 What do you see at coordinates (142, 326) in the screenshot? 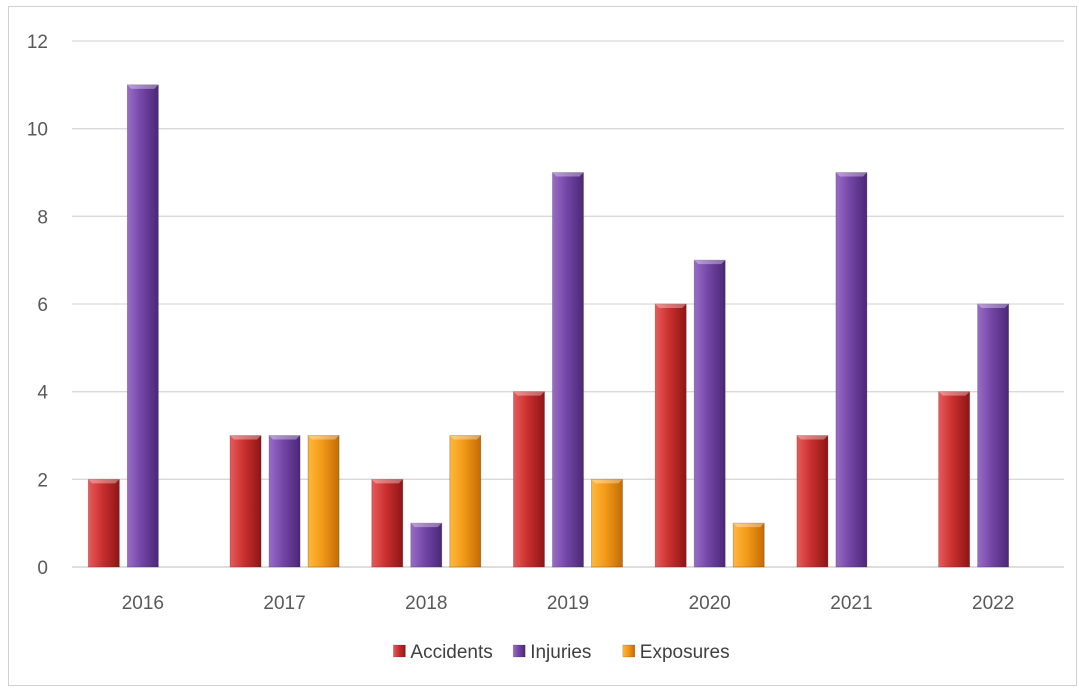
I see `bar-injuries-2016` at bounding box center [142, 326].